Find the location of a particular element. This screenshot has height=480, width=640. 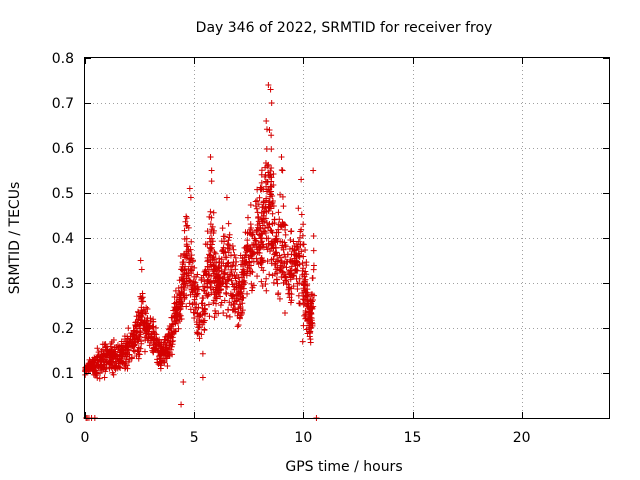

y-tick-label: 0.2 is located at coordinates (63, 329).